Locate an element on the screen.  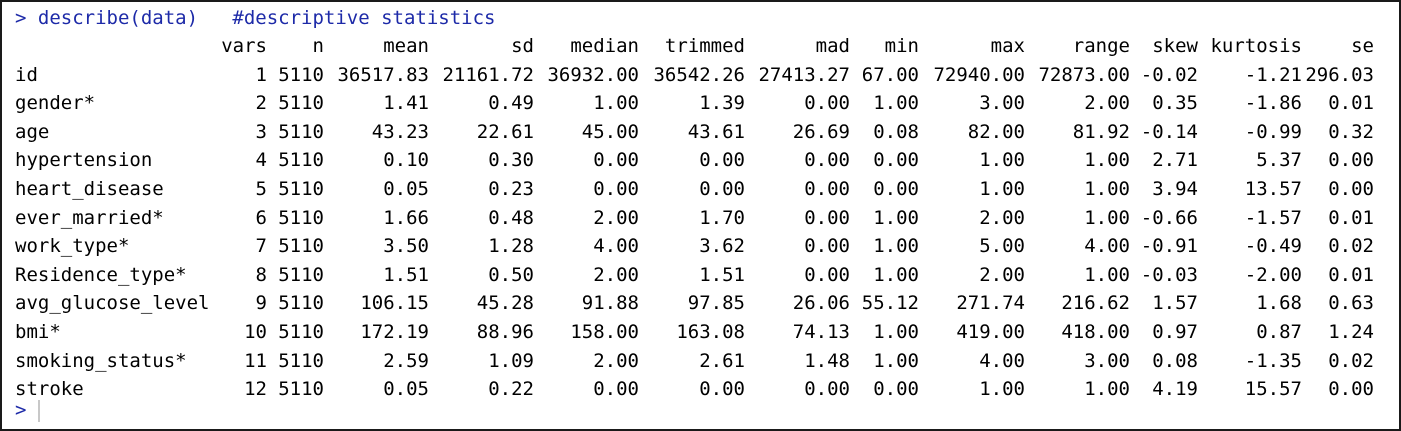
value-cell-sd: 22.61 is located at coordinates (505, 131).